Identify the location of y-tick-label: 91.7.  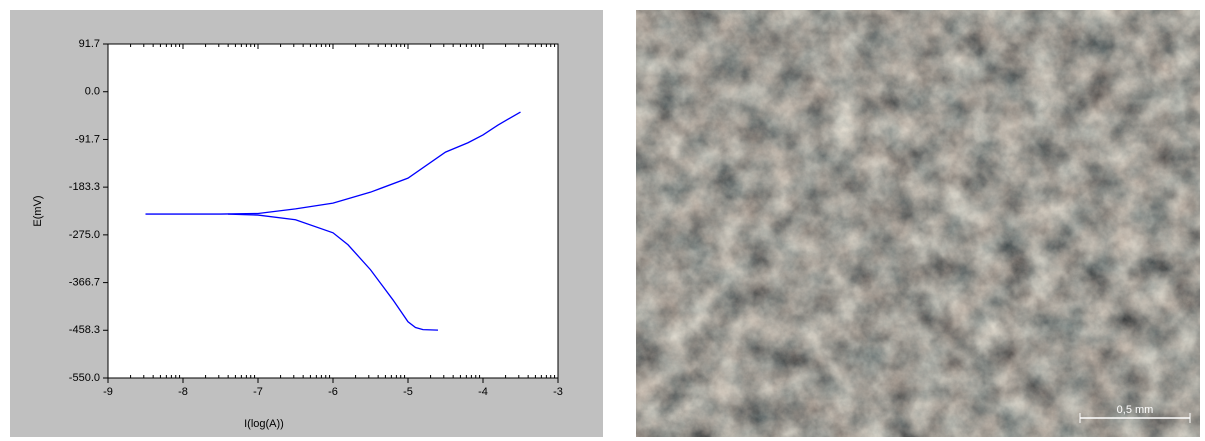
(89, 44).